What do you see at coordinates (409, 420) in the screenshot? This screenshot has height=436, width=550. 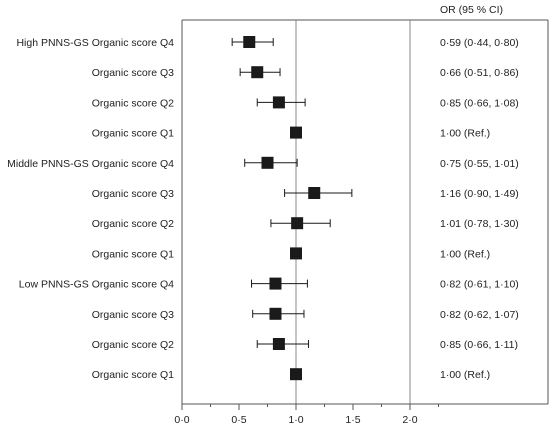 I see `x-tick-label: 2·0` at bounding box center [409, 420].